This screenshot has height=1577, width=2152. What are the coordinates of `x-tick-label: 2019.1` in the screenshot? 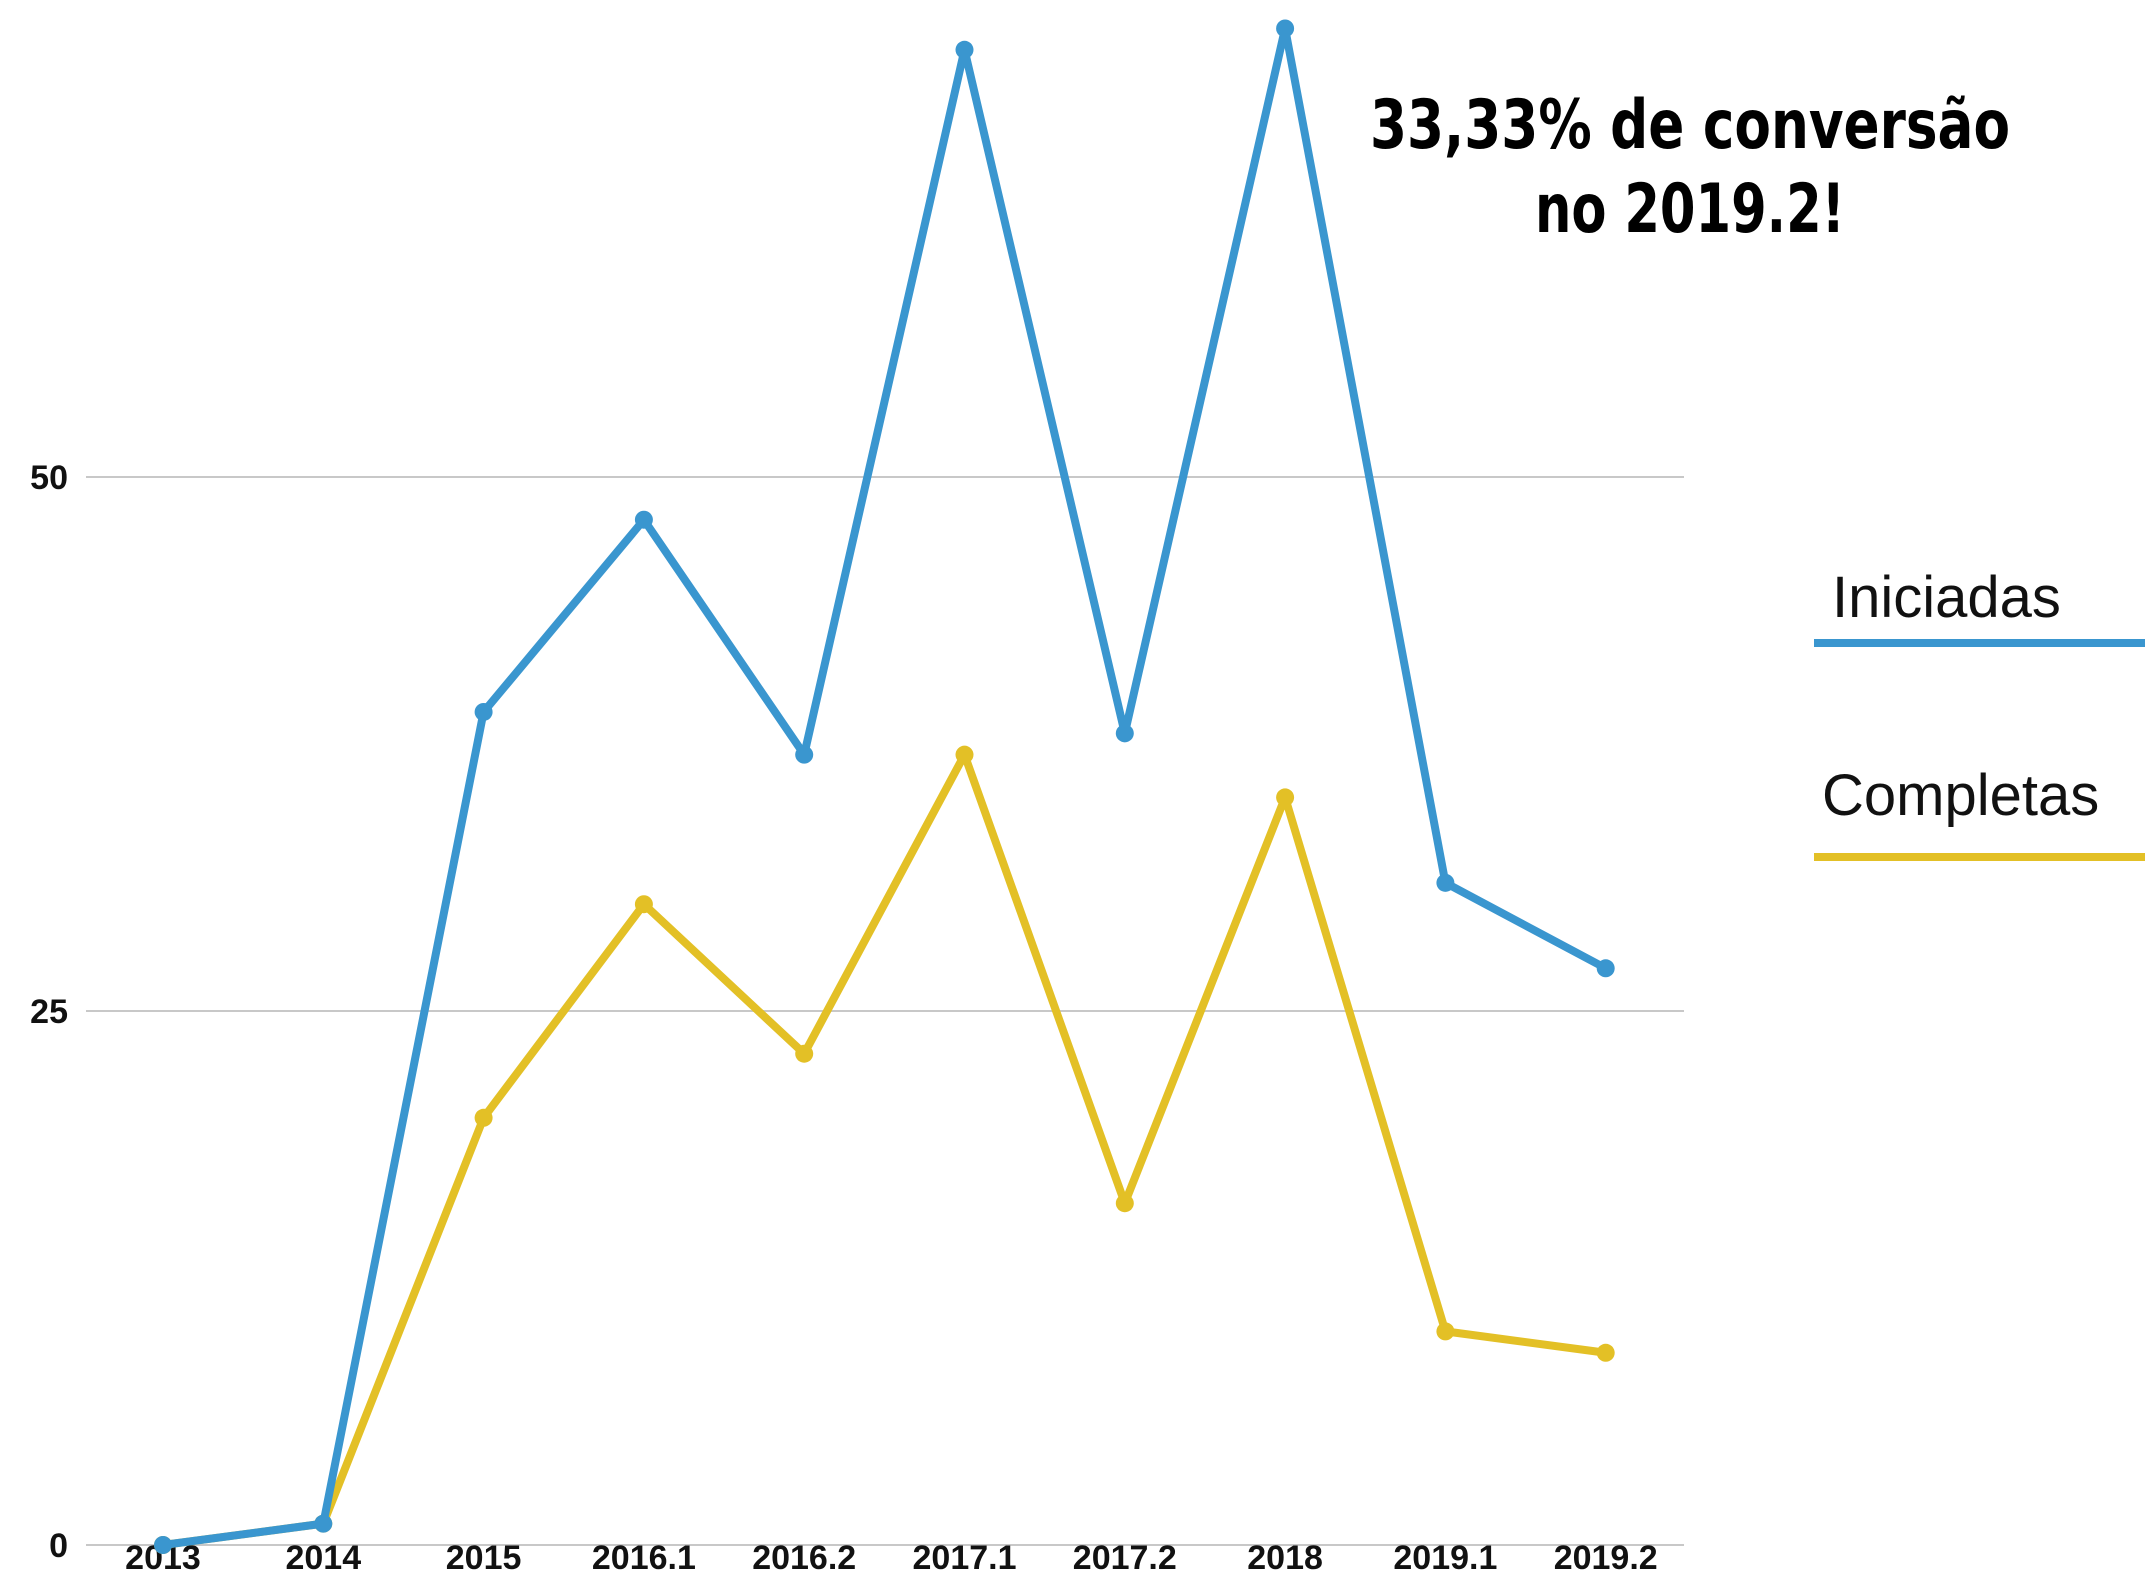 It's located at (1445, 1558).